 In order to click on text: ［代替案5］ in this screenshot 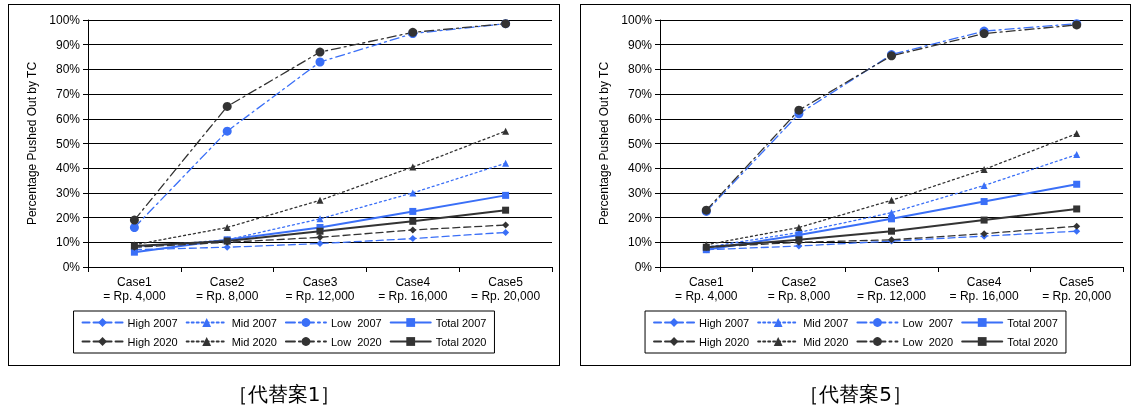, I will do `click(855, 394)`.